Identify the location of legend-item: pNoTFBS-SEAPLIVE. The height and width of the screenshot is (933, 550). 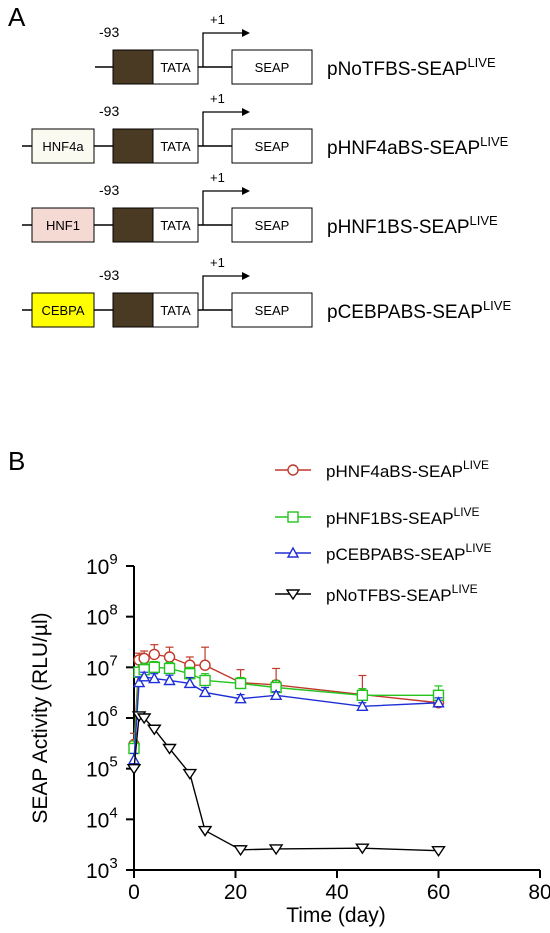
(376, 593).